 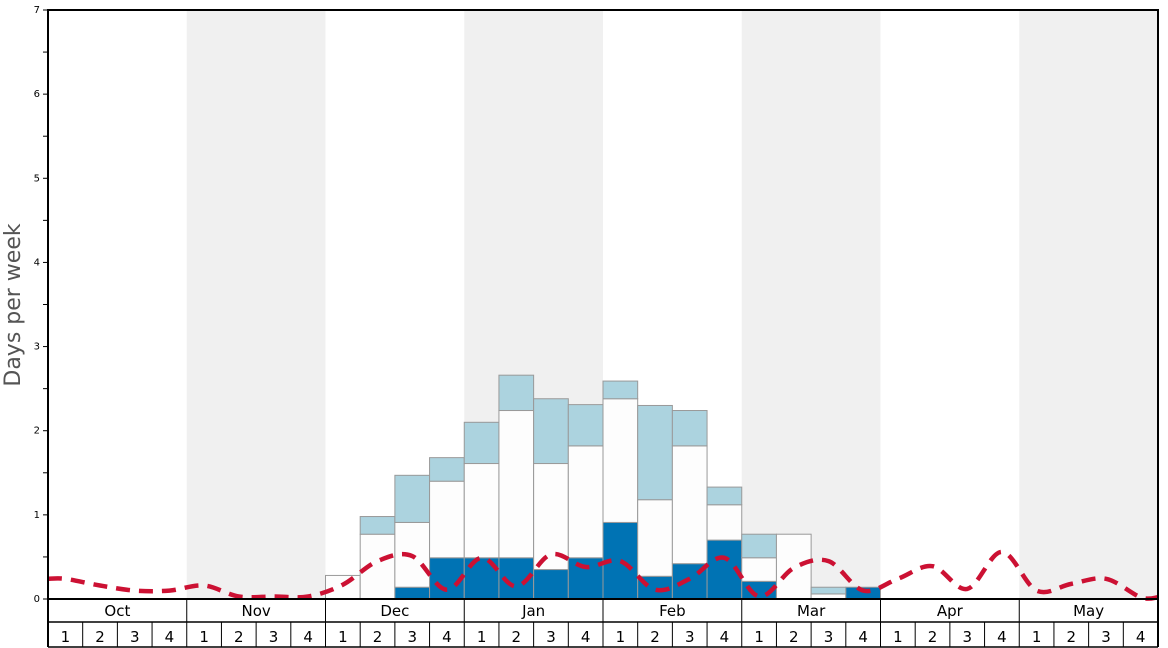 What do you see at coordinates (621, 637) in the screenshot?
I see `week-label-feb-1: 1` at bounding box center [621, 637].